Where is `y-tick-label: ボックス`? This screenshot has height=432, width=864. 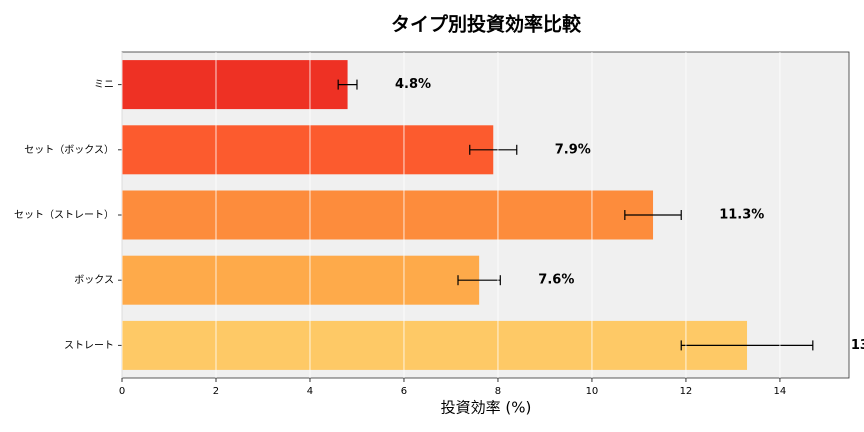
y-tick-label: ボックス is located at coordinates (94, 280).